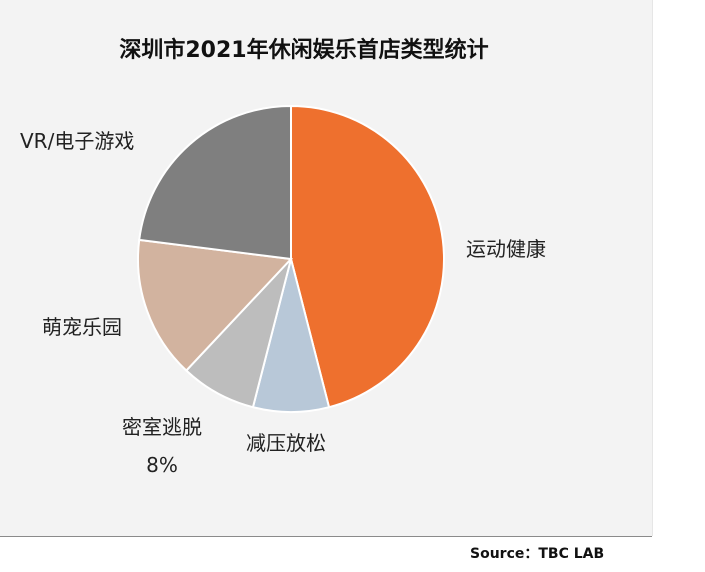 This screenshot has height=572, width=705. I want to click on slice-value-label-3: 8%, so click(162, 465).